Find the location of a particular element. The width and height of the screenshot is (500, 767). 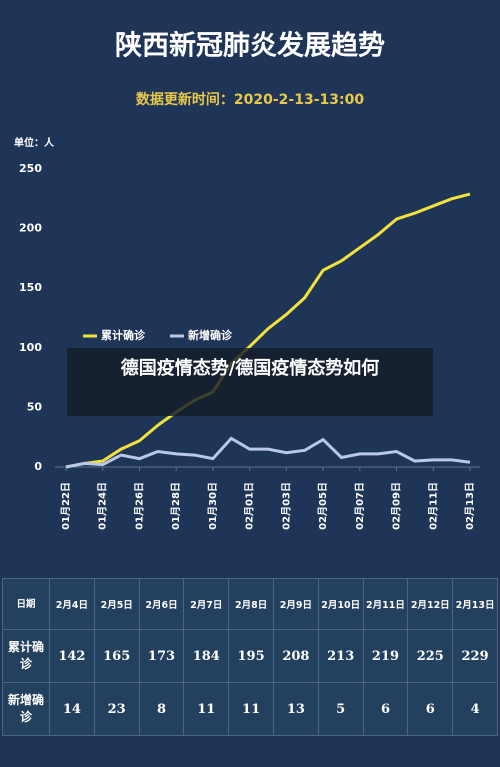

y-tick-label: 0 is located at coordinates (38, 466).